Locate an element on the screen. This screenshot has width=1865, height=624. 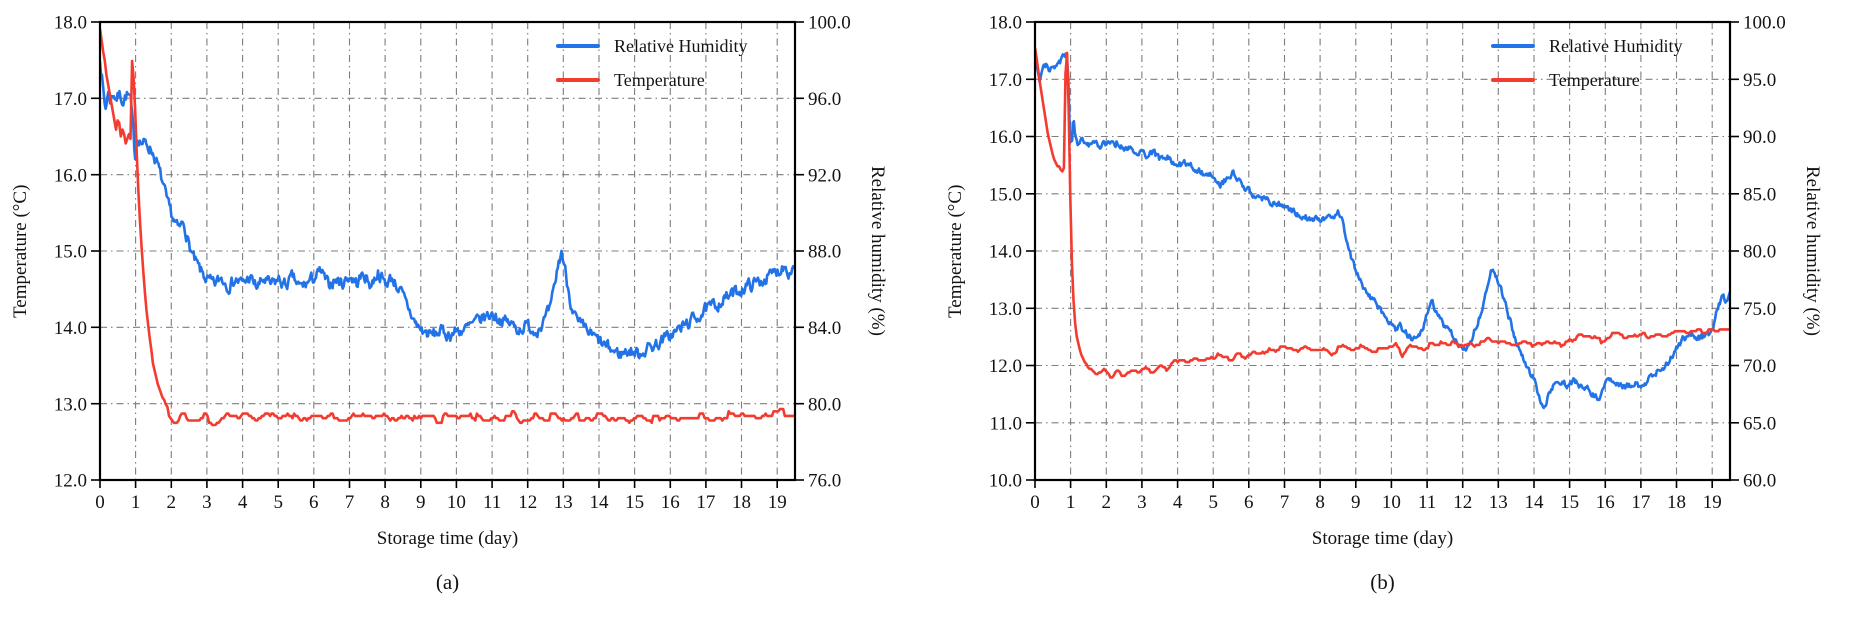
y-right-tick-label: 84.0 is located at coordinates (824, 328).